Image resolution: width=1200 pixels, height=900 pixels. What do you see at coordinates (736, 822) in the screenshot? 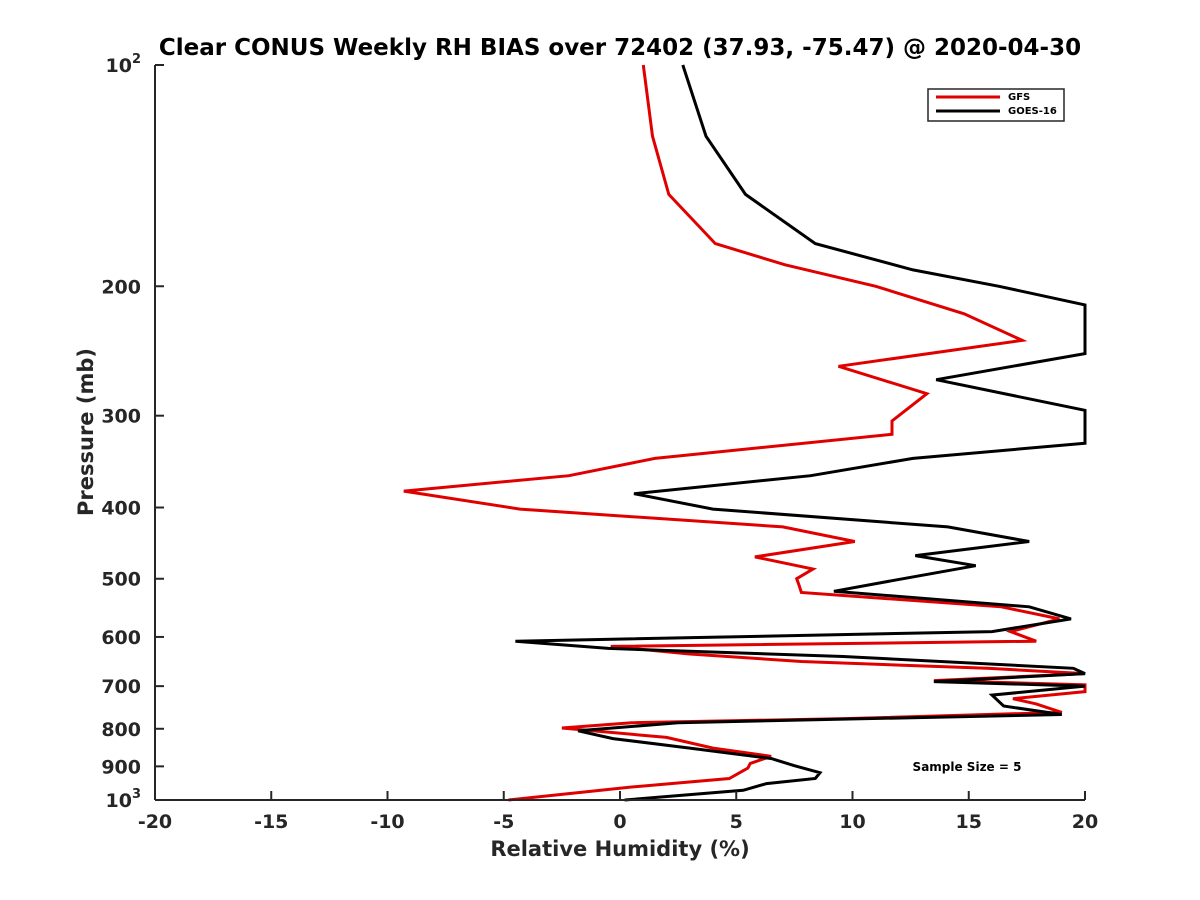
I see `x-tick-label: 5` at bounding box center [736, 822].